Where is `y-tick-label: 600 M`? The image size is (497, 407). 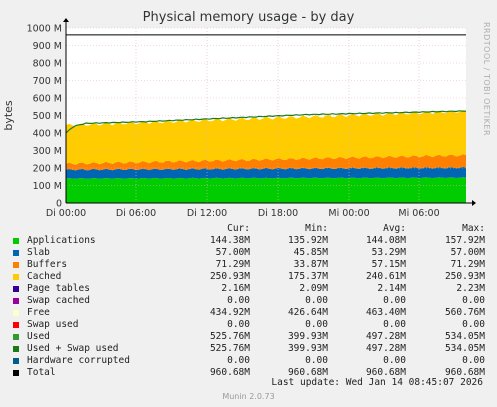 y-tick-label: 600 M is located at coordinates (47, 99).